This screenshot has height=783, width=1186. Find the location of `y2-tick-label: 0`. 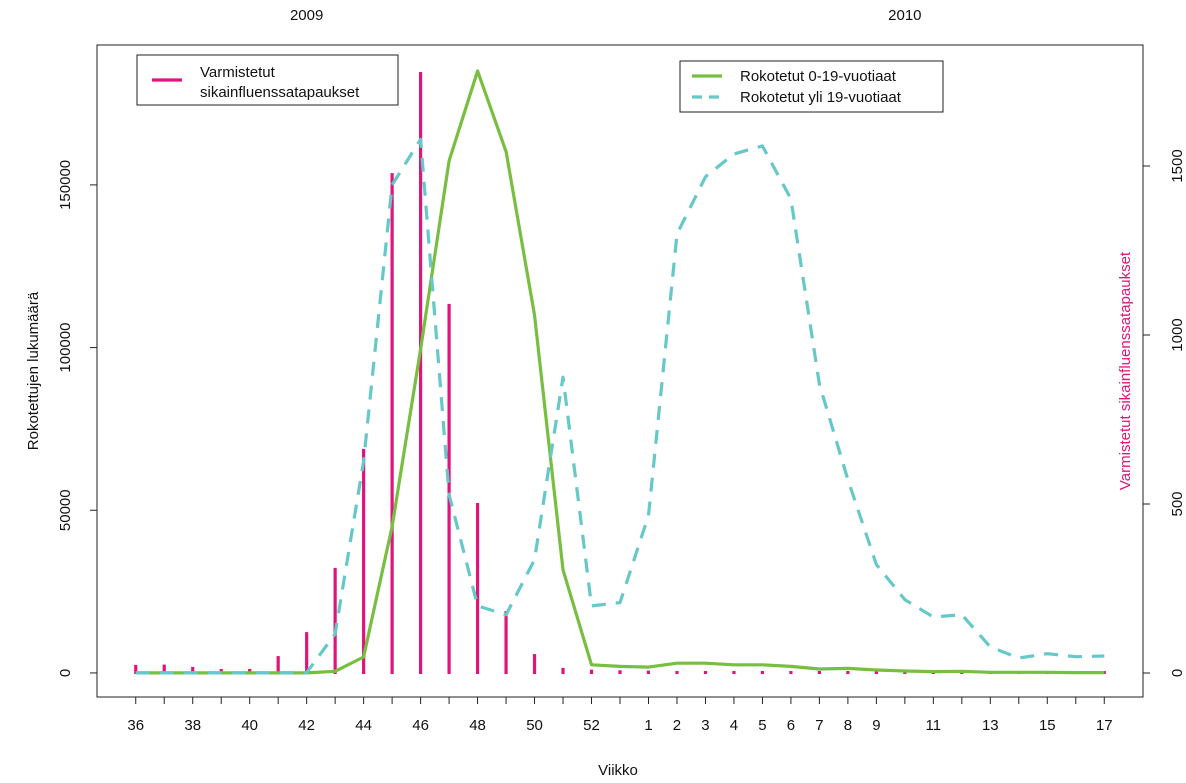

y2-tick-label: 0 is located at coordinates (1177, 673).